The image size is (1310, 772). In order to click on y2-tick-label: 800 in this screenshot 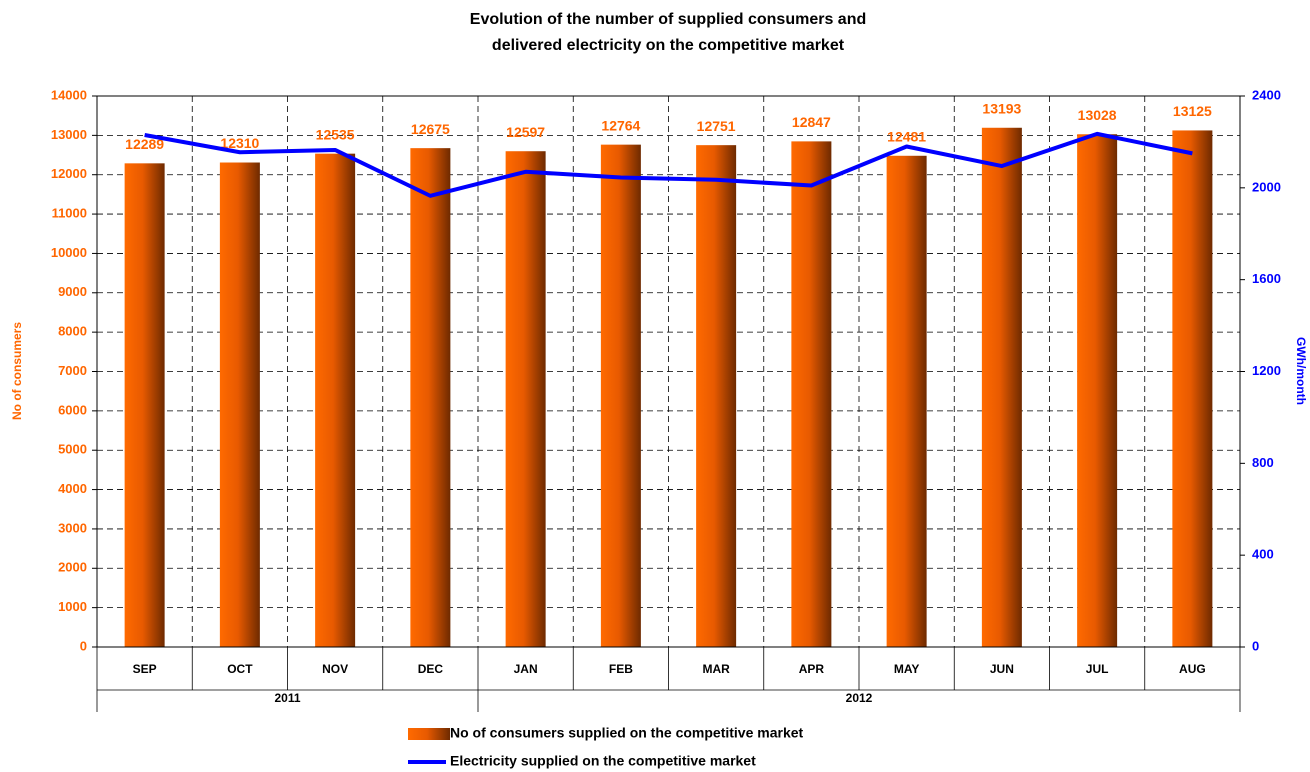, I will do `click(1263, 462)`.